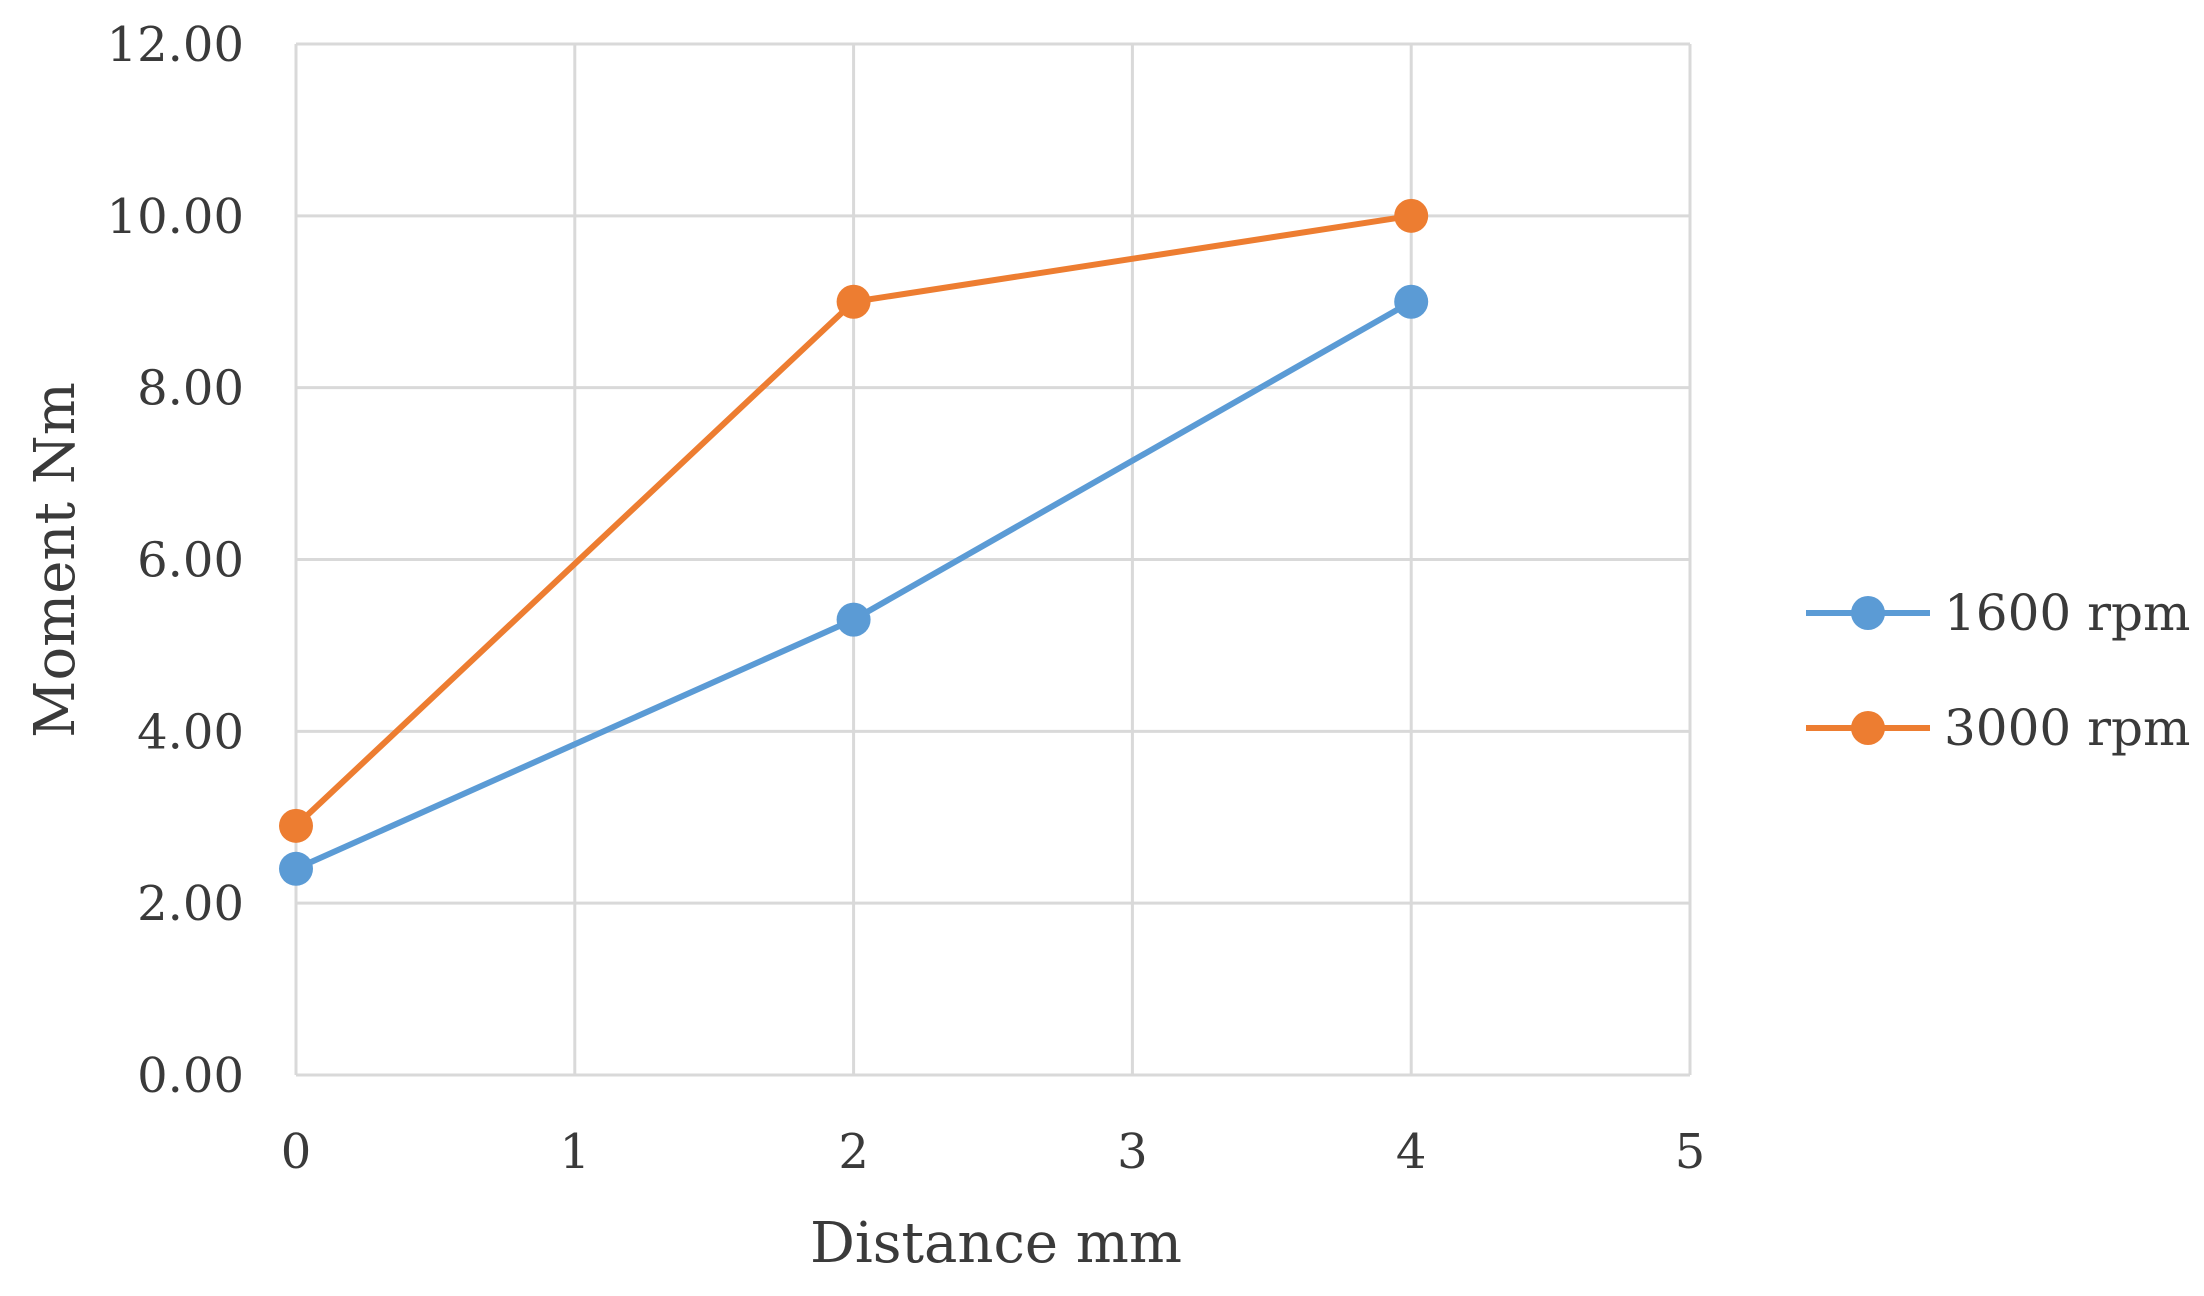 Image resolution: width=2204 pixels, height=1296 pixels. I want to click on y-tick-label-2: 4.00, so click(190, 732).